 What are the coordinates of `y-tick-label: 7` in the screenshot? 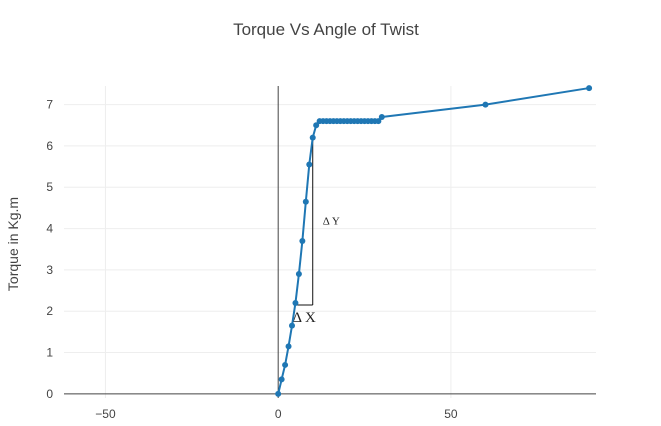 It's located at (49, 105).